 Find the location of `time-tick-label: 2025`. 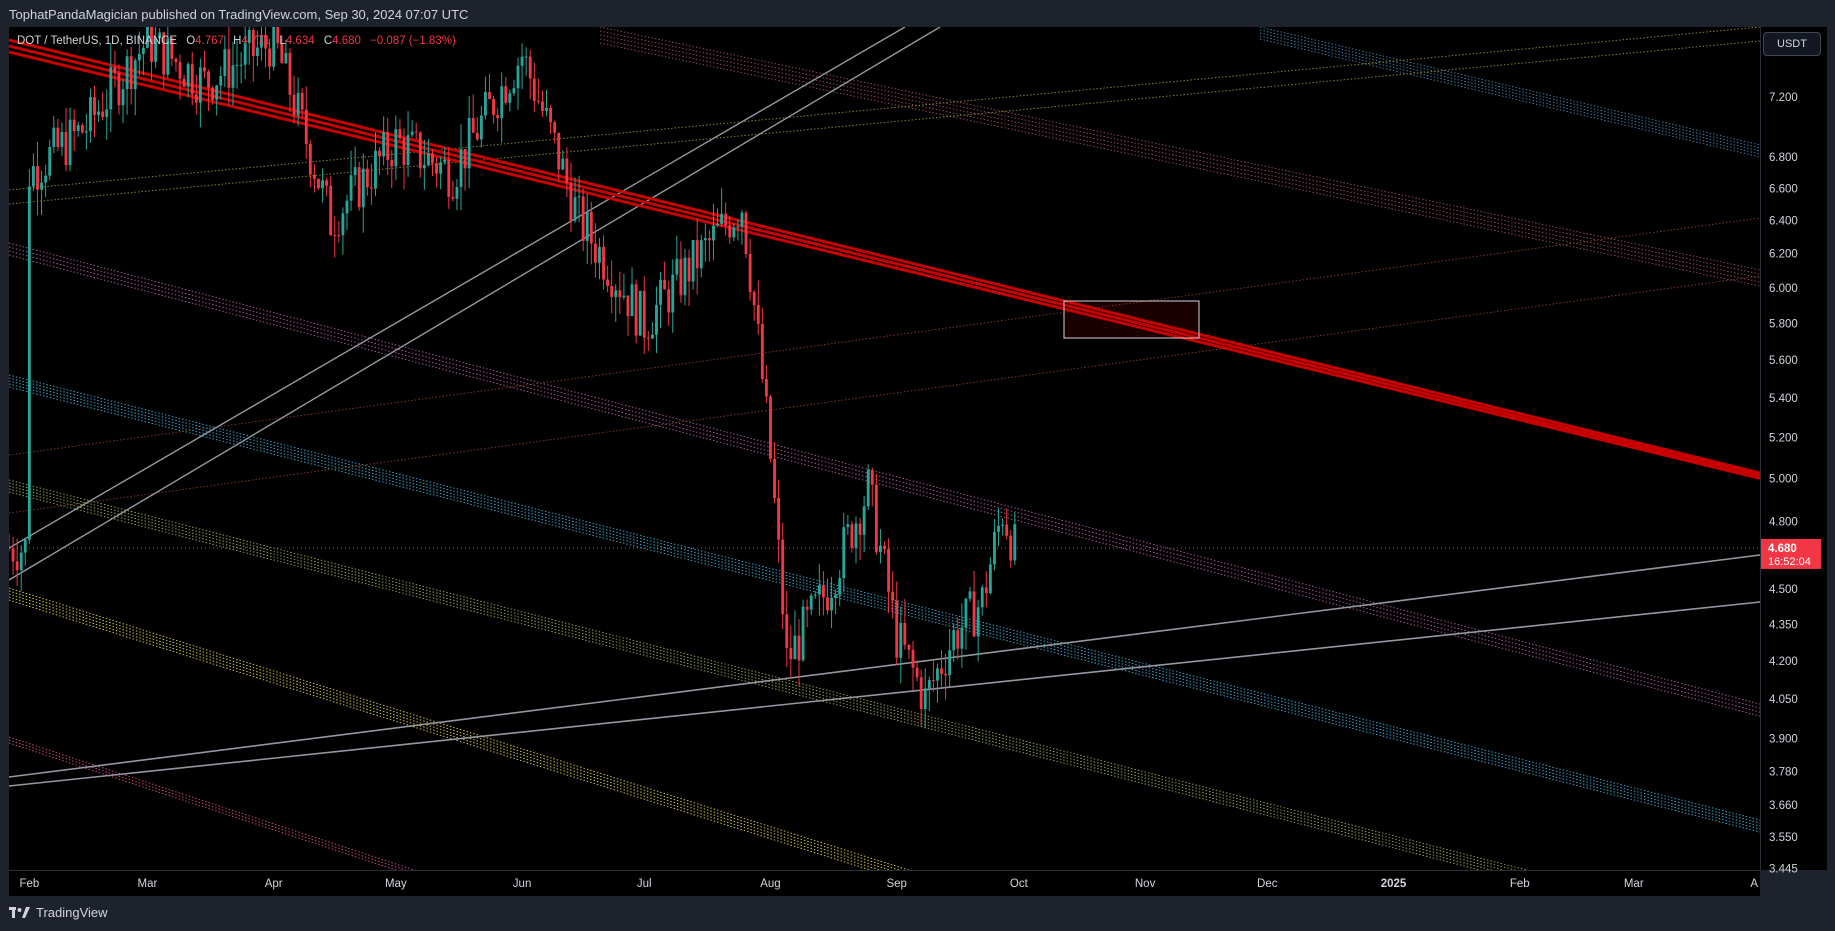

time-tick-label: 2025 is located at coordinates (1394, 884).